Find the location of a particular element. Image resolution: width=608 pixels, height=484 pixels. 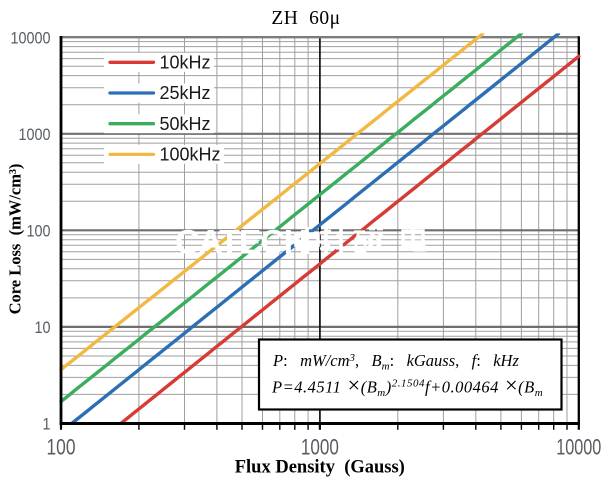

svg-text: ZH 60μ is located at coordinates (305, 18).